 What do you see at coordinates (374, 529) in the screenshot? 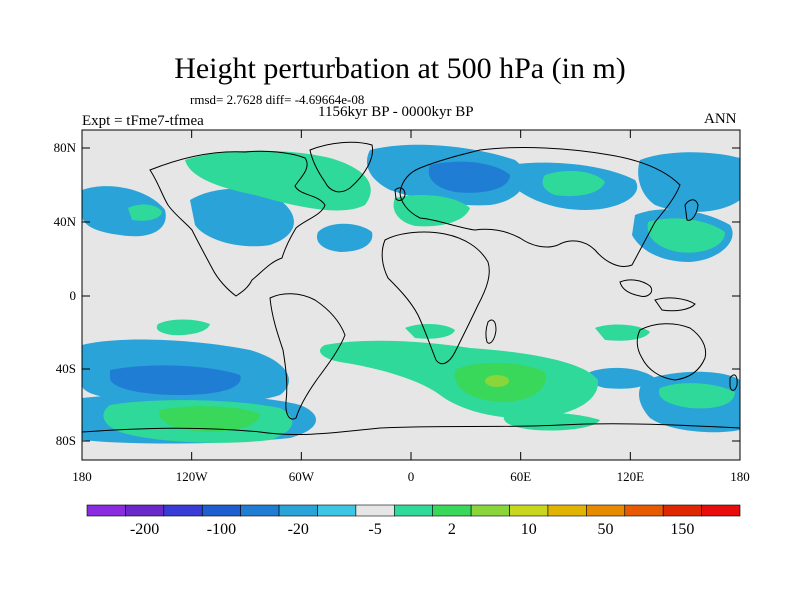
I see `colorbar-label: -5` at bounding box center [374, 529].